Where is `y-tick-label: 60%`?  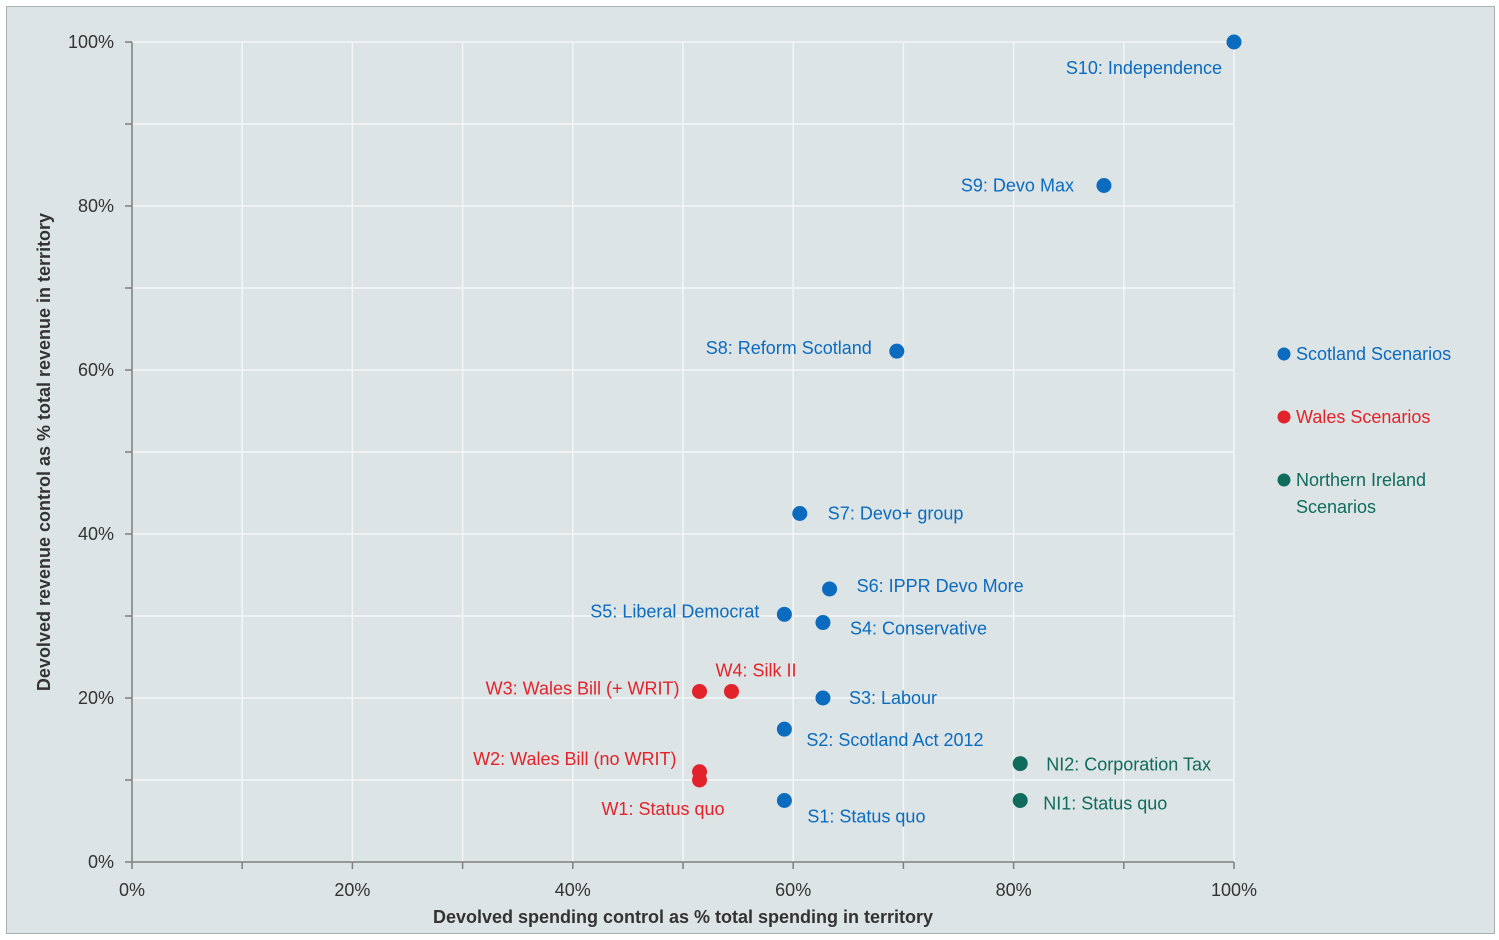 y-tick-label: 60% is located at coordinates (96, 370).